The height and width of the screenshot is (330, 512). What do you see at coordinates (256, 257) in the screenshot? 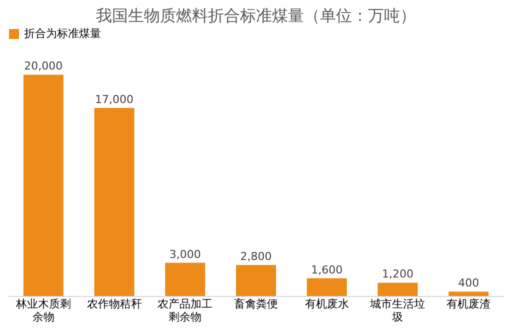
I see `data-label: 2,800` at bounding box center [256, 257].